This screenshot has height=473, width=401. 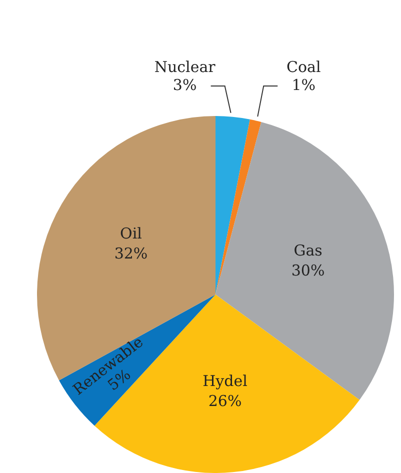 I want to click on slice-label: Coal, so click(x=303, y=67).